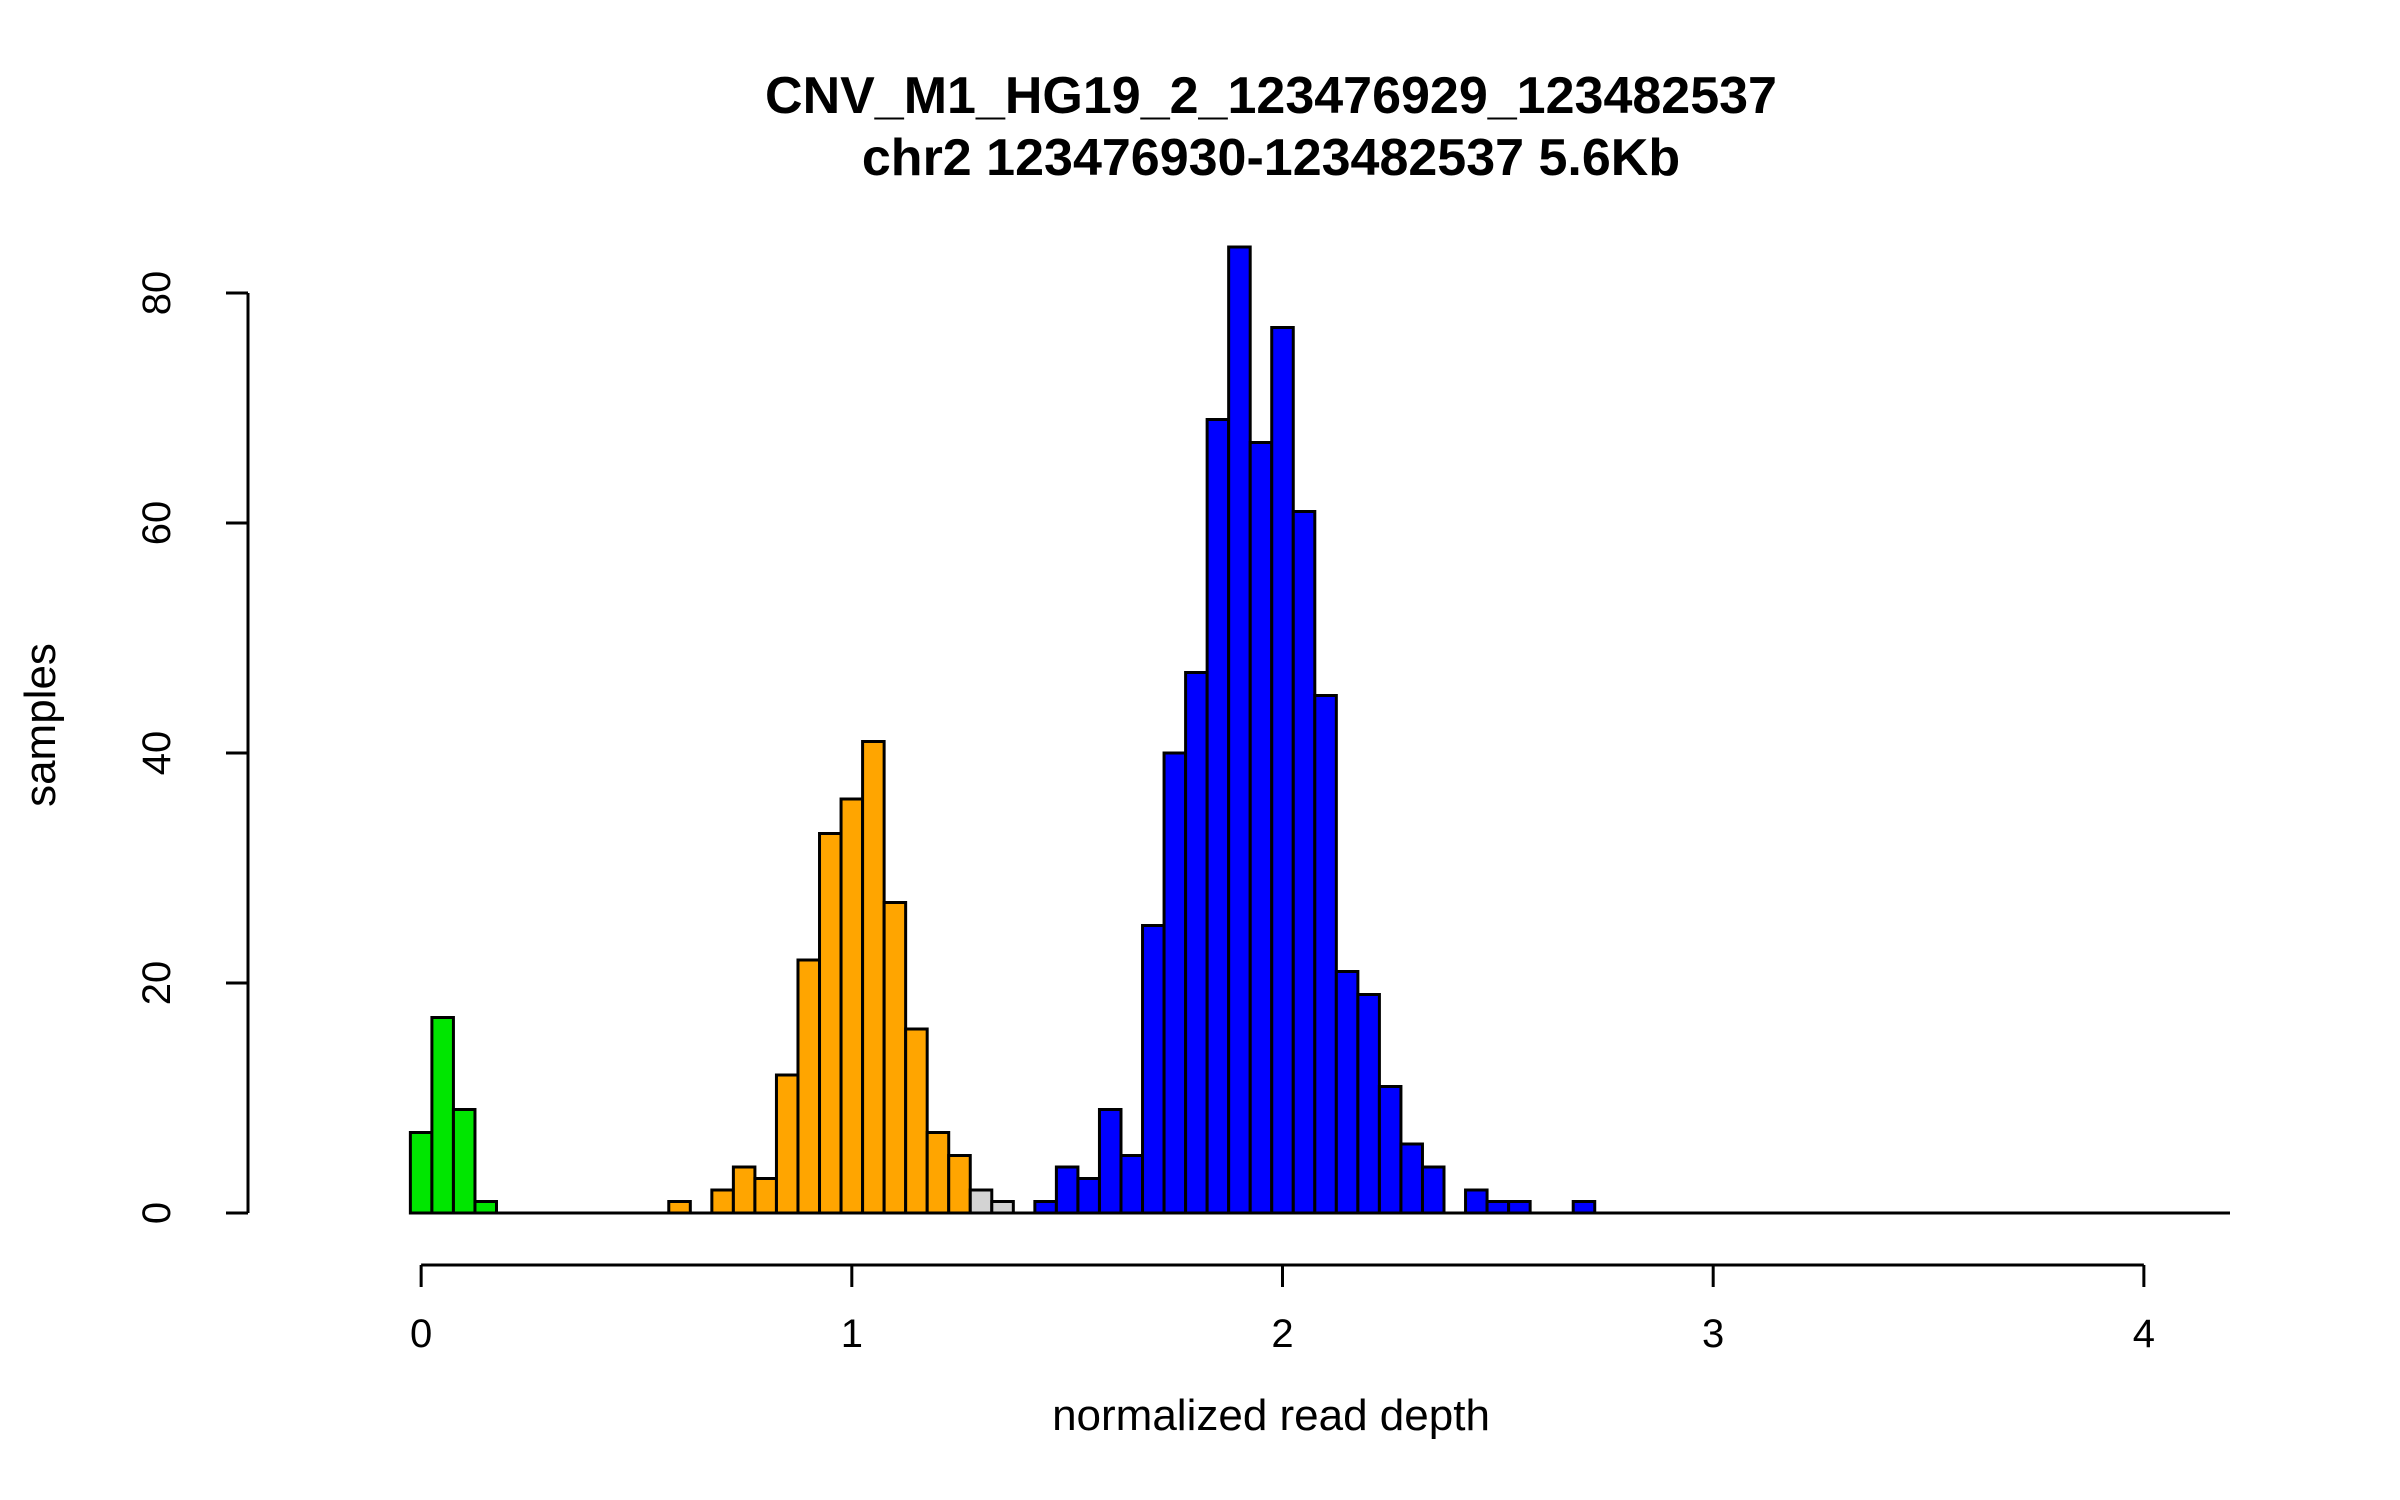 Image resolution: width=2400 pixels, height=1500 pixels. I want to click on y-axis-label: samples, so click(40, 725).